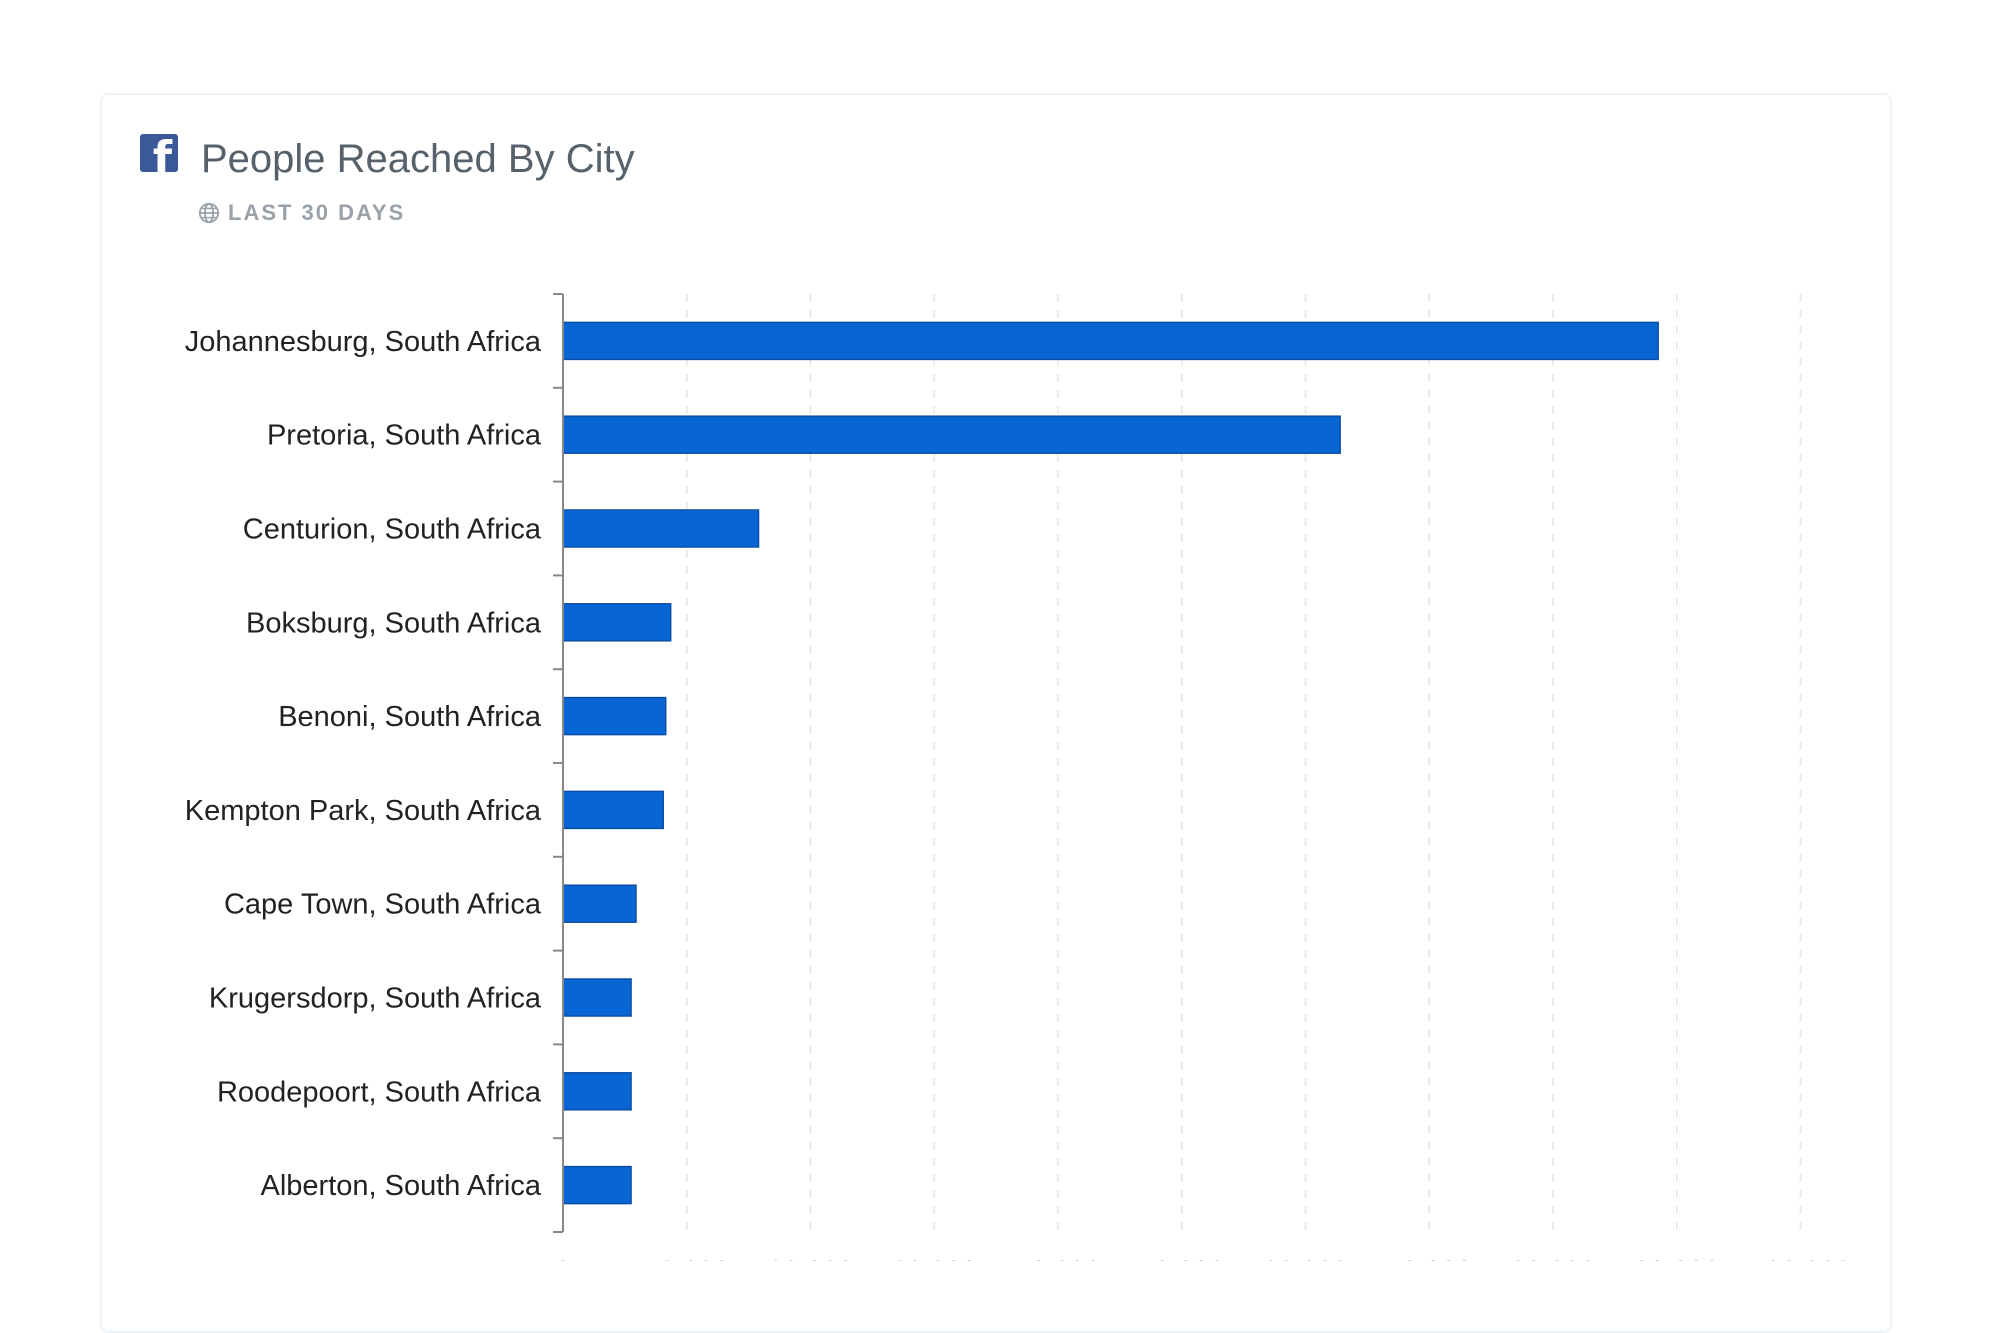 The width and height of the screenshot is (2000, 1333). Describe the element at coordinates (363, 811) in the screenshot. I see `category-label: Kempton Park, South Africa` at that location.